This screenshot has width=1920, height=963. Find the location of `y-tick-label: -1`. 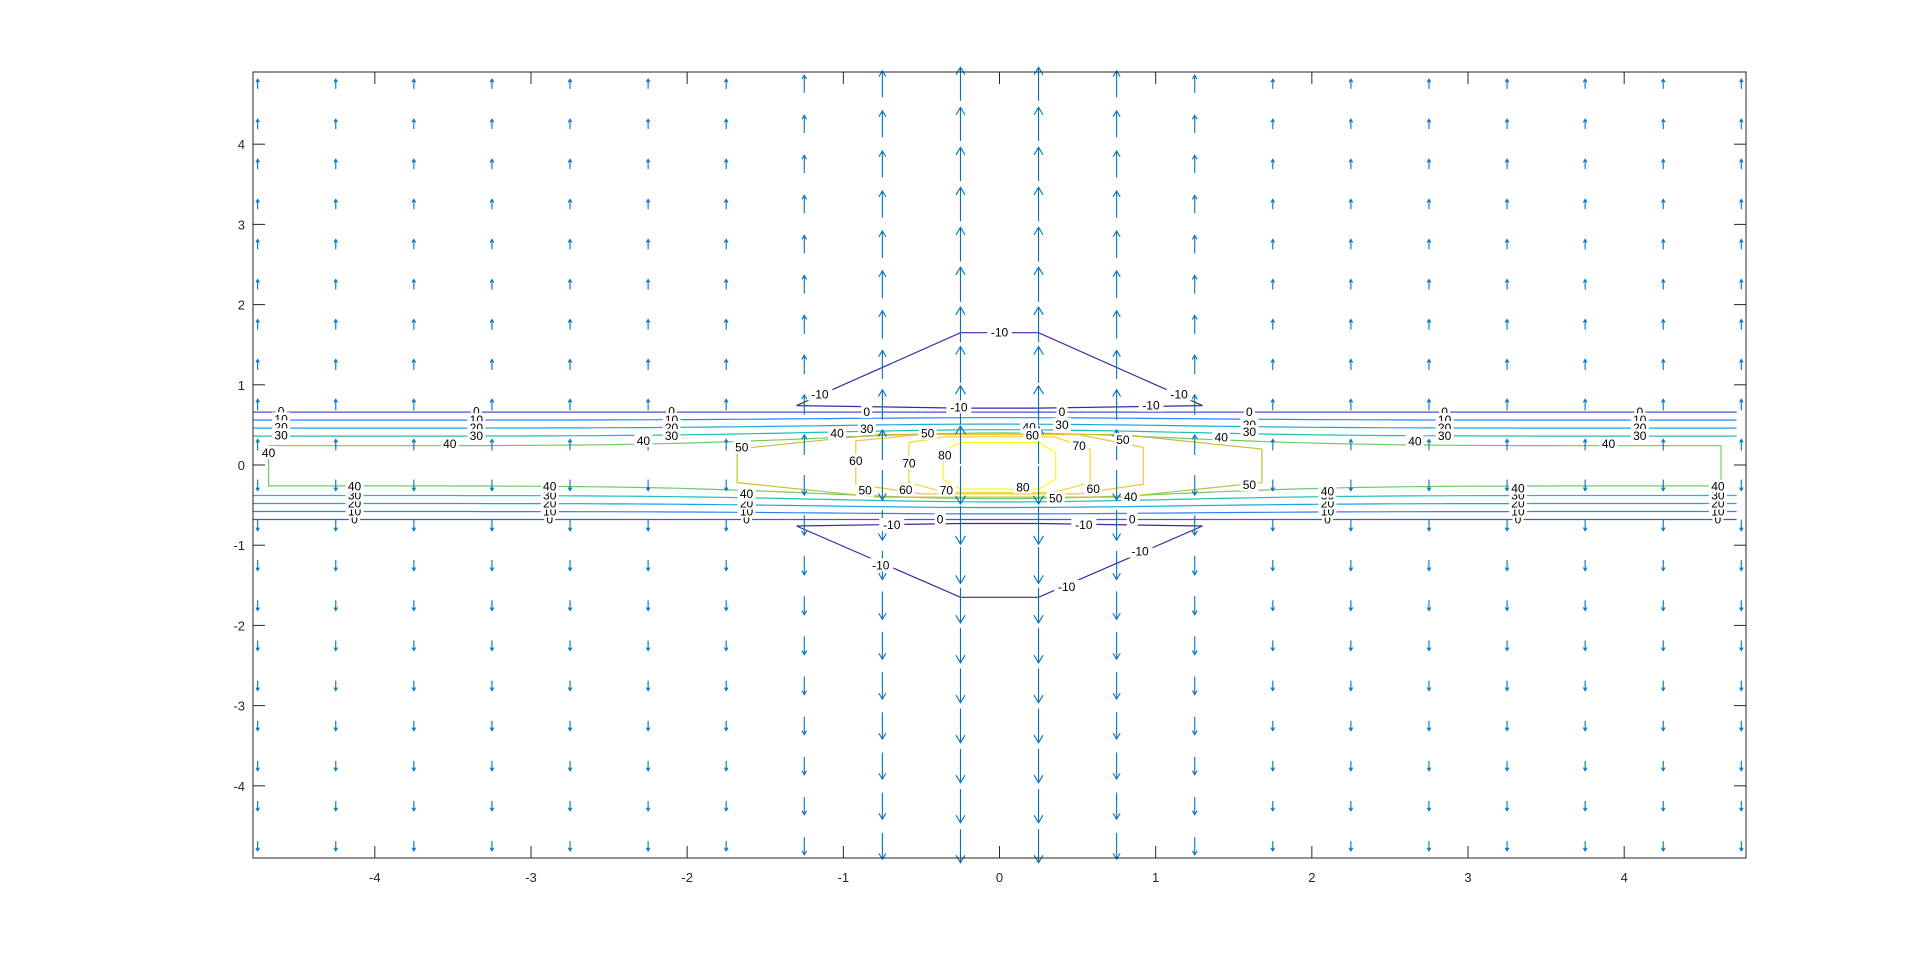

y-tick-label: -1 is located at coordinates (239, 545).